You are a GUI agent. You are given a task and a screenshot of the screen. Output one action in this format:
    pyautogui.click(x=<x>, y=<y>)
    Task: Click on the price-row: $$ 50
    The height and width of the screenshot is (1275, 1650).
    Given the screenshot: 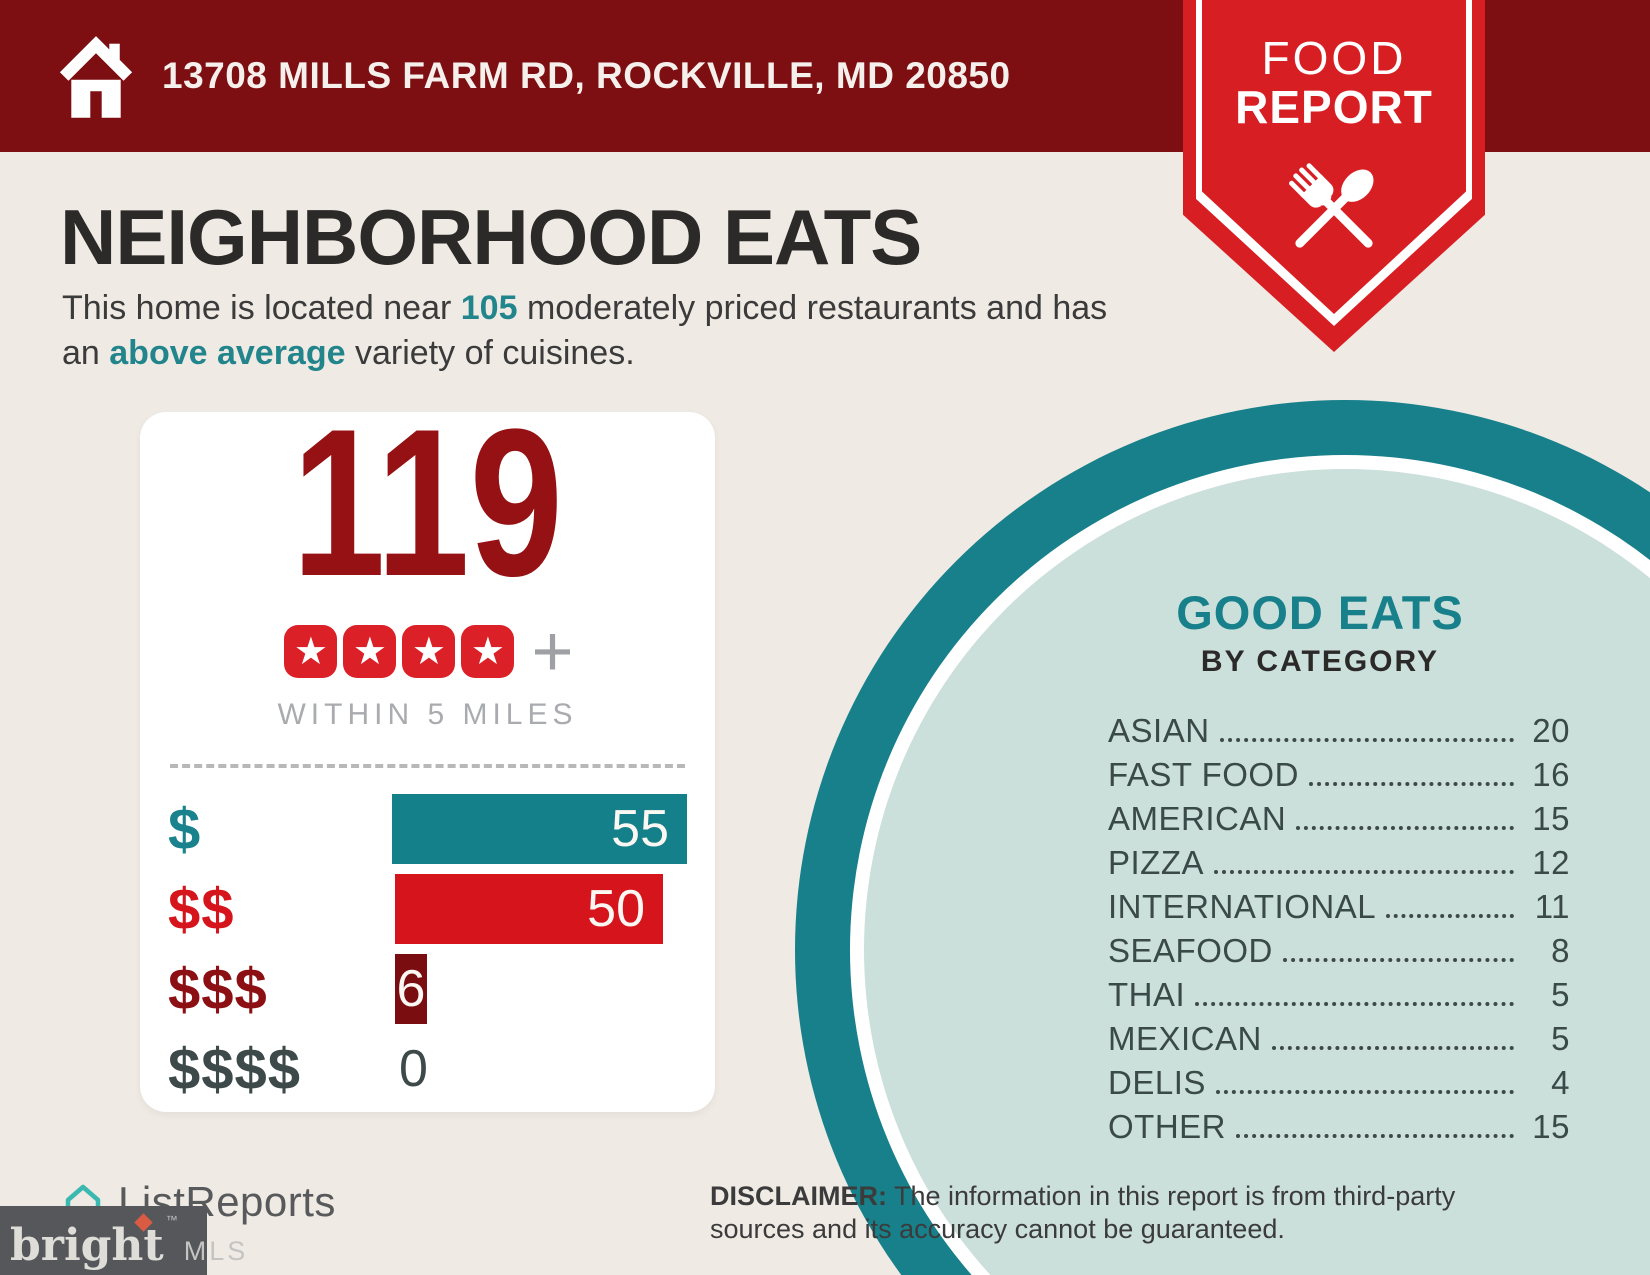 What is the action you would take?
    pyautogui.click(x=427, y=909)
    